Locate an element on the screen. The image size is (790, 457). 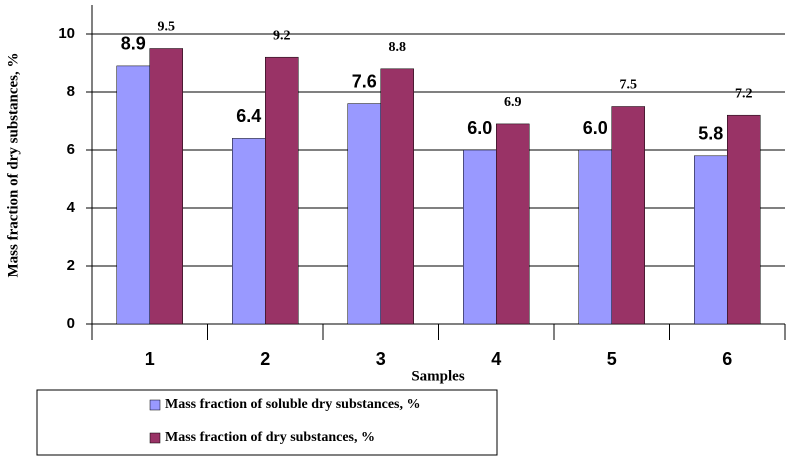
value-label: 9.2 is located at coordinates (282, 35).